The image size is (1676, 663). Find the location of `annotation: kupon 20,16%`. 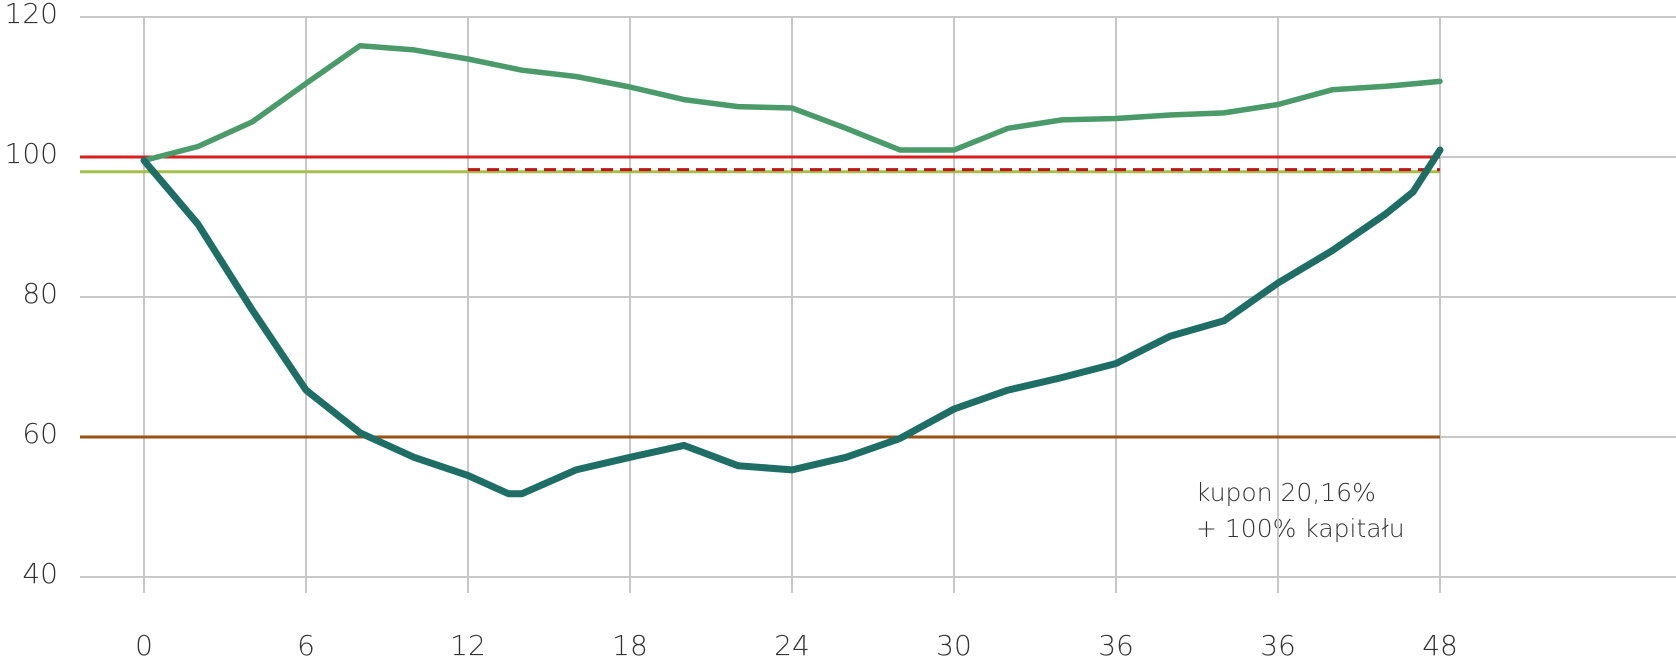

annotation: kupon 20,16% is located at coordinates (1286, 492).